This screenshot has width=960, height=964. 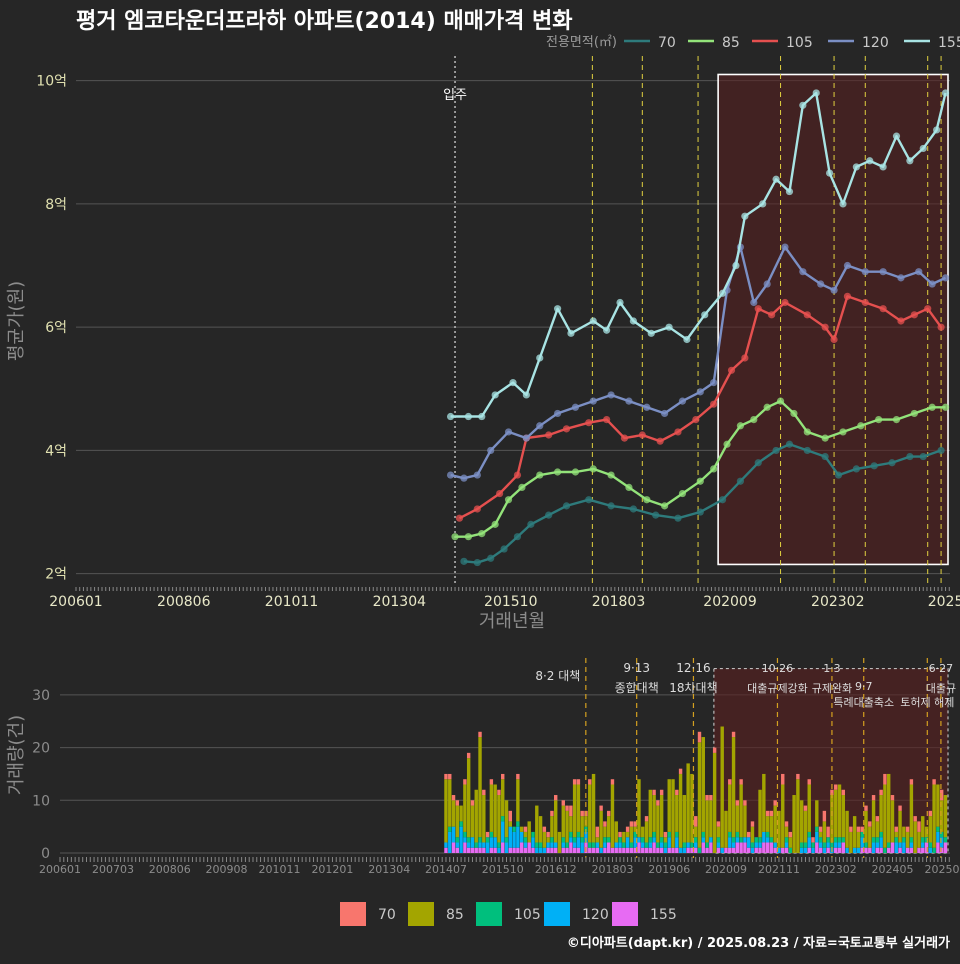 I want to click on price-x-tick-4: 201510, so click(x=510, y=602).